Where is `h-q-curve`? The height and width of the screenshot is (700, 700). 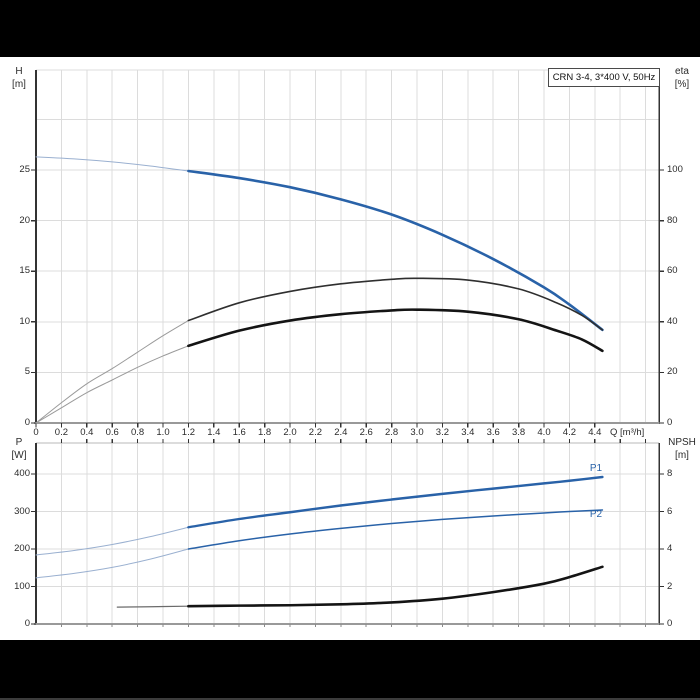 h-q-curve is located at coordinates (395, 250).